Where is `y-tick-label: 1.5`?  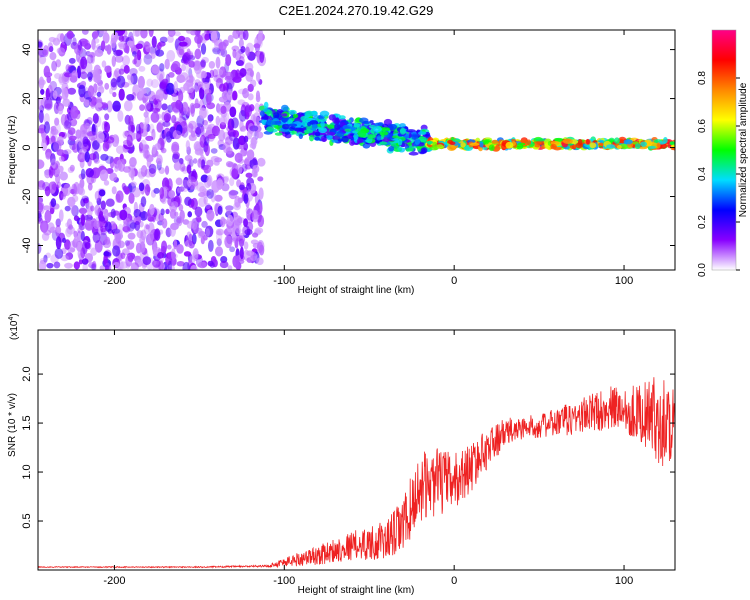 y-tick-label: 1.5 is located at coordinates (27, 422).